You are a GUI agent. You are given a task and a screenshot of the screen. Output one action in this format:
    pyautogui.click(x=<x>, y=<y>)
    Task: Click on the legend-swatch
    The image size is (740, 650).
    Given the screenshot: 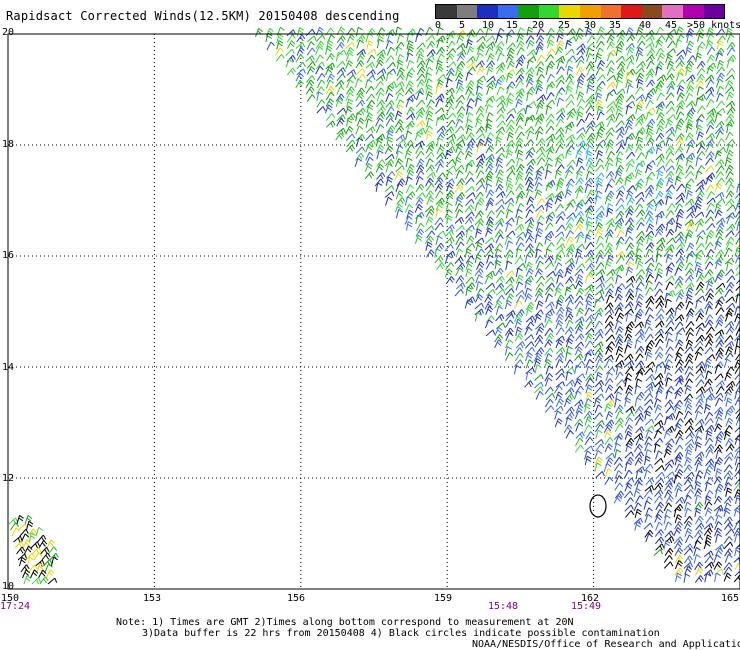 What is the action you would take?
    pyautogui.click(x=467, y=11)
    